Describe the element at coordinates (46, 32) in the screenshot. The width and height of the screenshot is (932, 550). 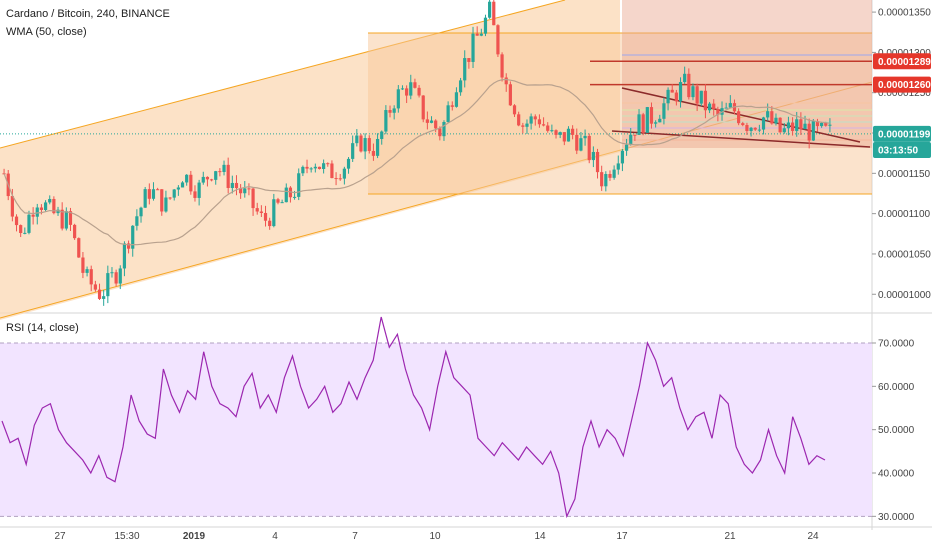
I see `wma-legend: WMA (50, close)` at that location.